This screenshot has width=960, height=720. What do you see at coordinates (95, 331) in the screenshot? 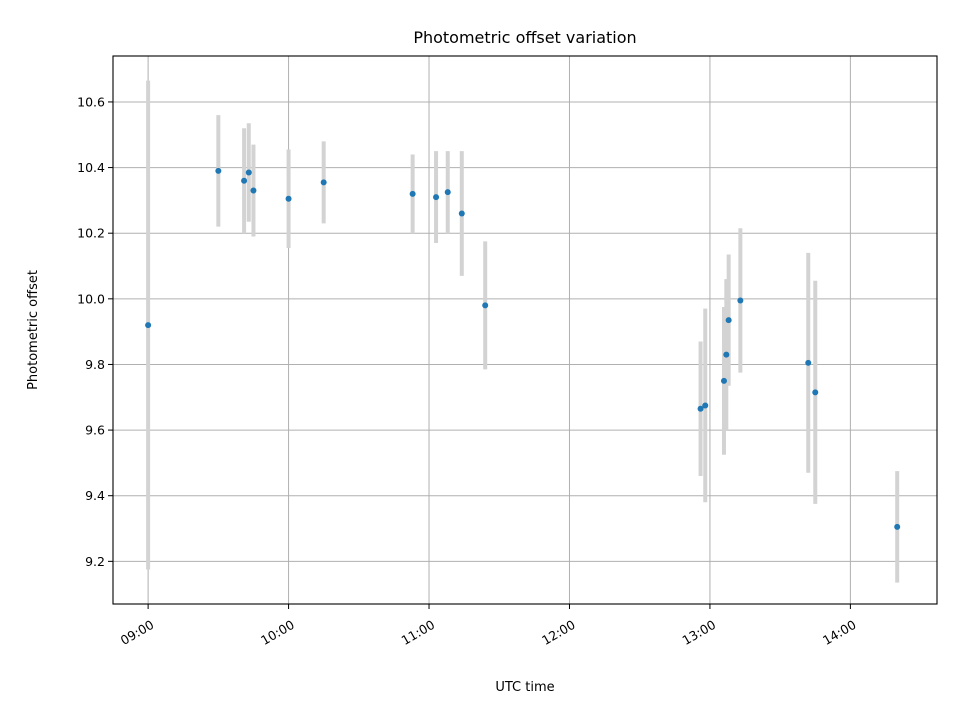
I see `y-axis-ticks: 9.2 9.4 9.6 9.8 10.0 10.2 10.4 10.6` at bounding box center [95, 331].